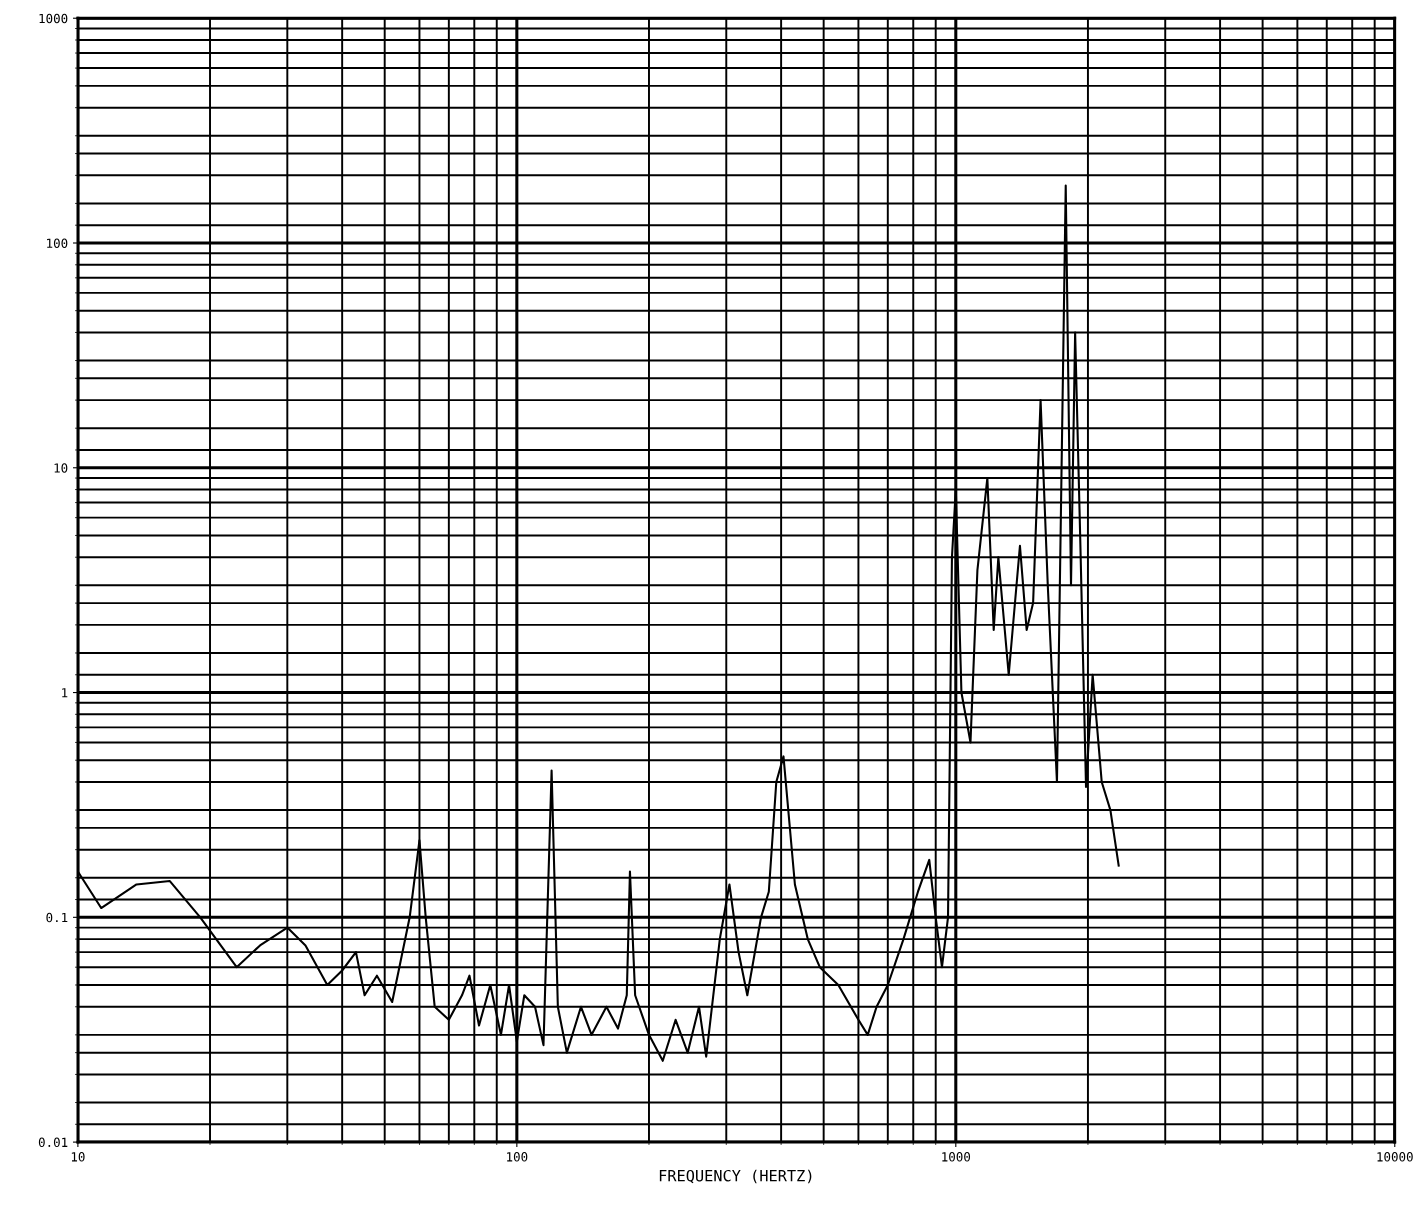 The image size is (1416, 1215). Describe the element at coordinates (53, 1142) in the screenshot. I see `y-tick-label: 0.01` at that location.